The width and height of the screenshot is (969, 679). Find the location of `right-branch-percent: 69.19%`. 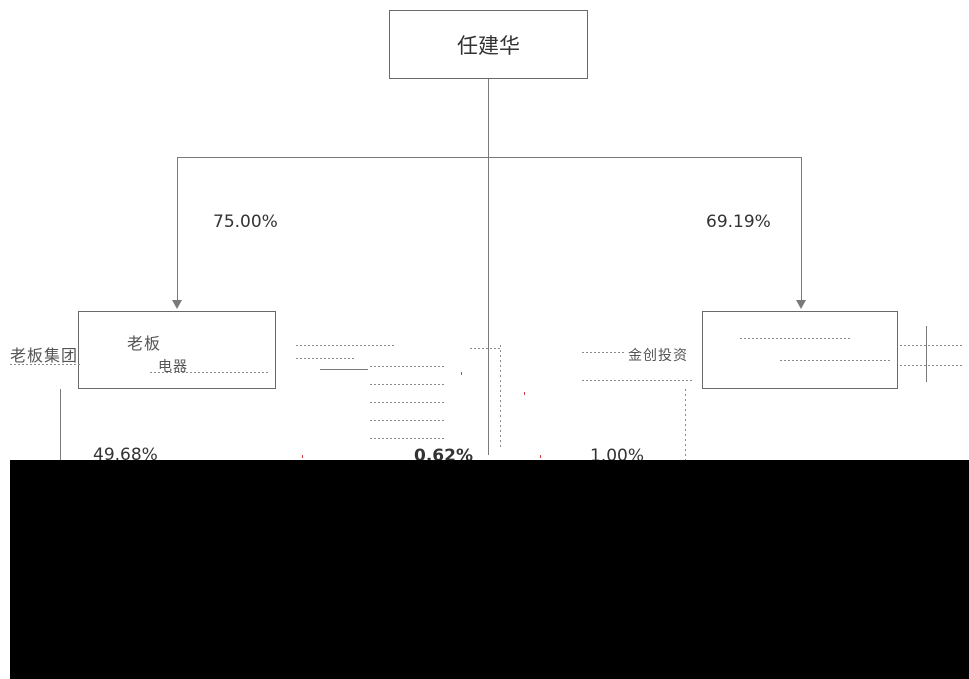

right-branch-percent: 69.19% is located at coordinates (738, 222).